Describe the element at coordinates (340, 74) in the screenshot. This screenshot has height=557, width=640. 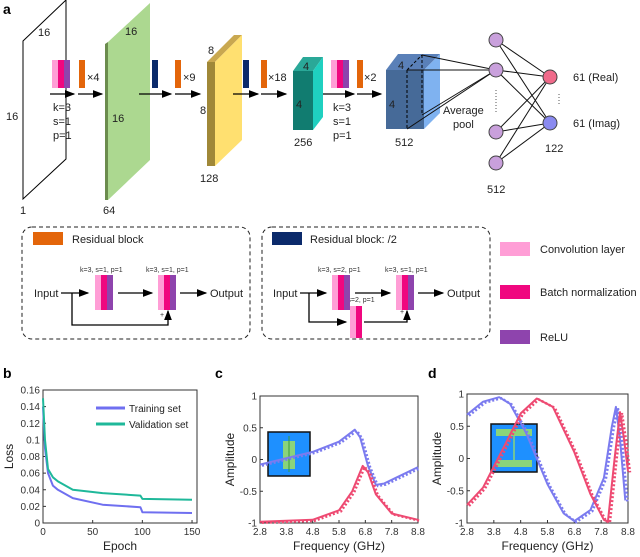
I see `conv-block` at that location.